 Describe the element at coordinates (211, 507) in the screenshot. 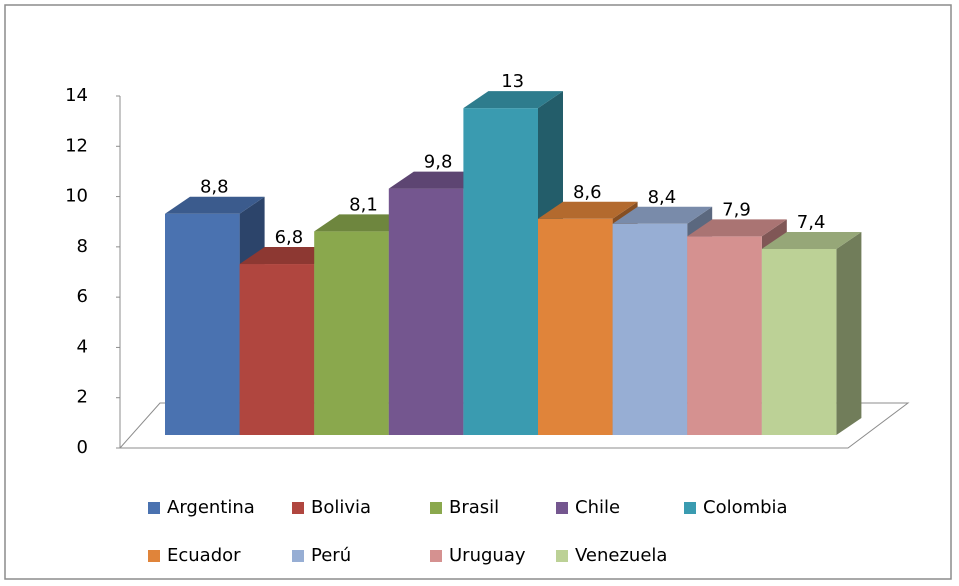

I see `legend-label: Argentina` at that location.